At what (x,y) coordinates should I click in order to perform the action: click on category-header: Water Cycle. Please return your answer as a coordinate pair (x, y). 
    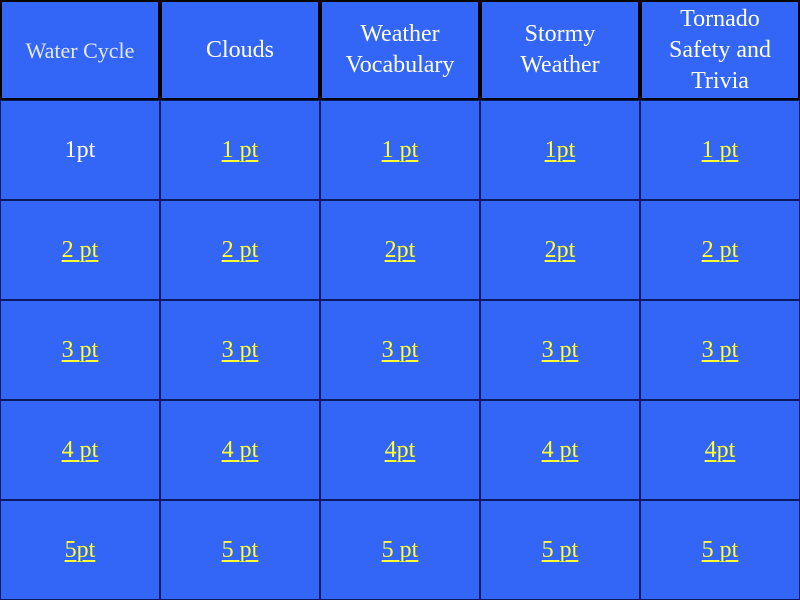
    Looking at the image, I should click on (80, 50).